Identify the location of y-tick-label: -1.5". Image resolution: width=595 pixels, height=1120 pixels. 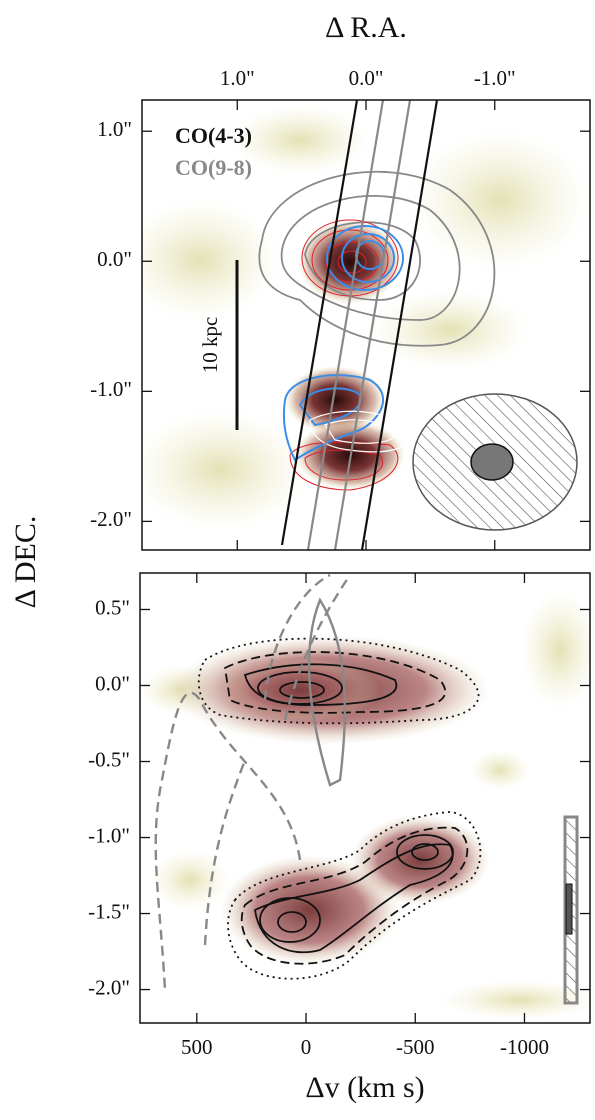
(109, 911).